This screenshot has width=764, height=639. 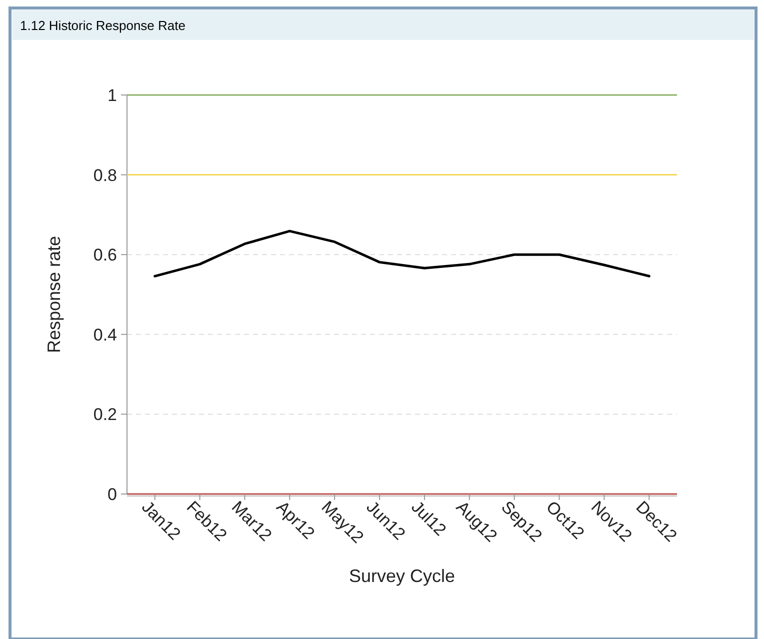 I want to click on y-tick-label: 0.2, so click(x=105, y=414).